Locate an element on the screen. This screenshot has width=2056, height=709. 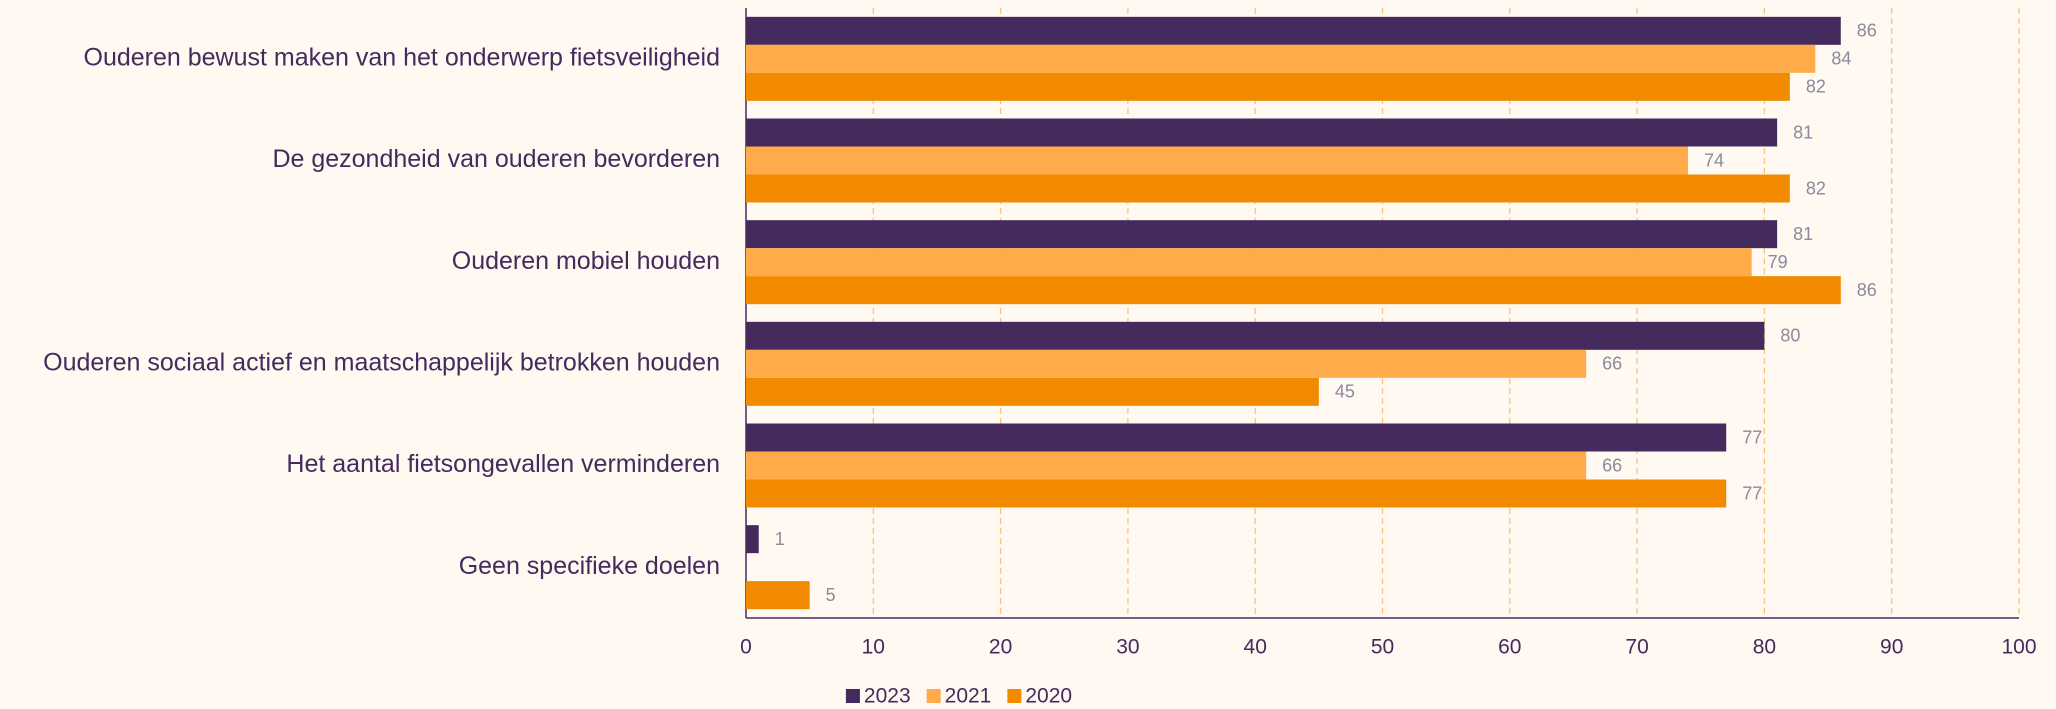
x-tick-label: 20 is located at coordinates (1000, 647).